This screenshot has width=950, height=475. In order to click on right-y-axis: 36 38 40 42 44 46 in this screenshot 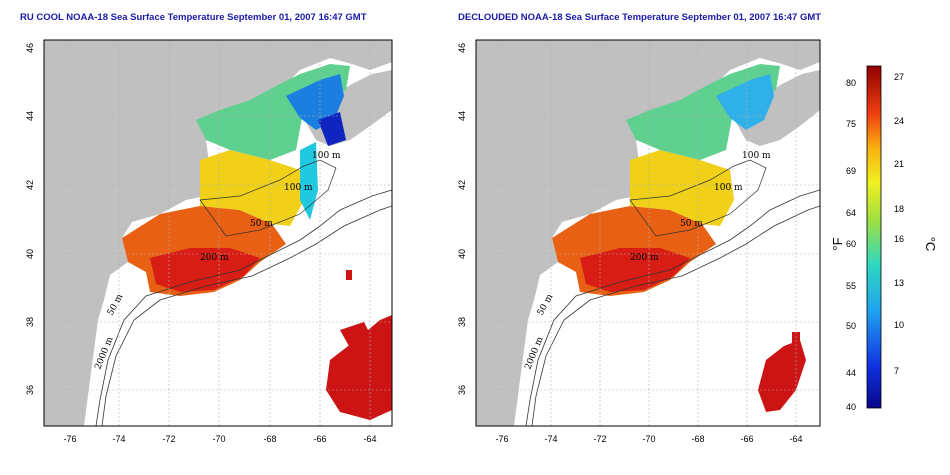, I will do `click(462, 219)`.